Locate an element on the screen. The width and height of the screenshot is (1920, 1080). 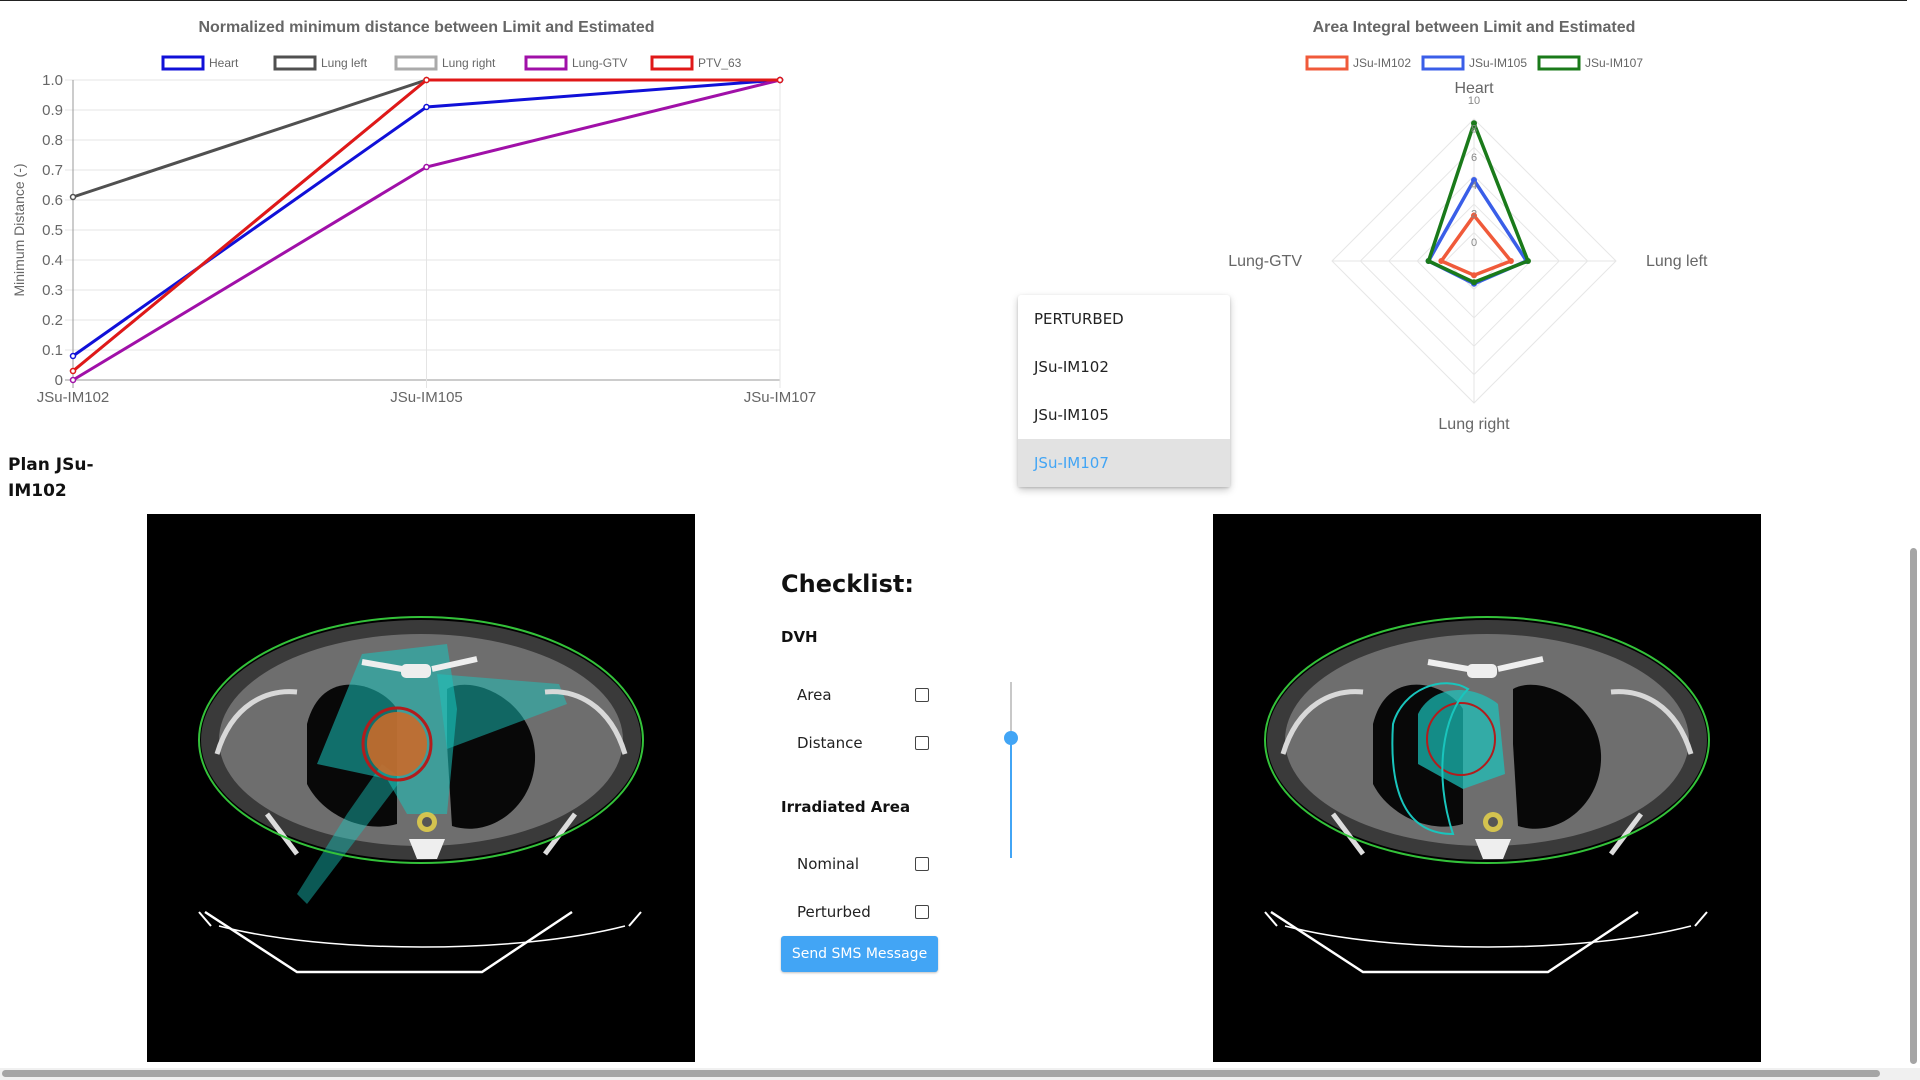
plan-title: Plan JSu-IM102 is located at coordinates (51, 478).